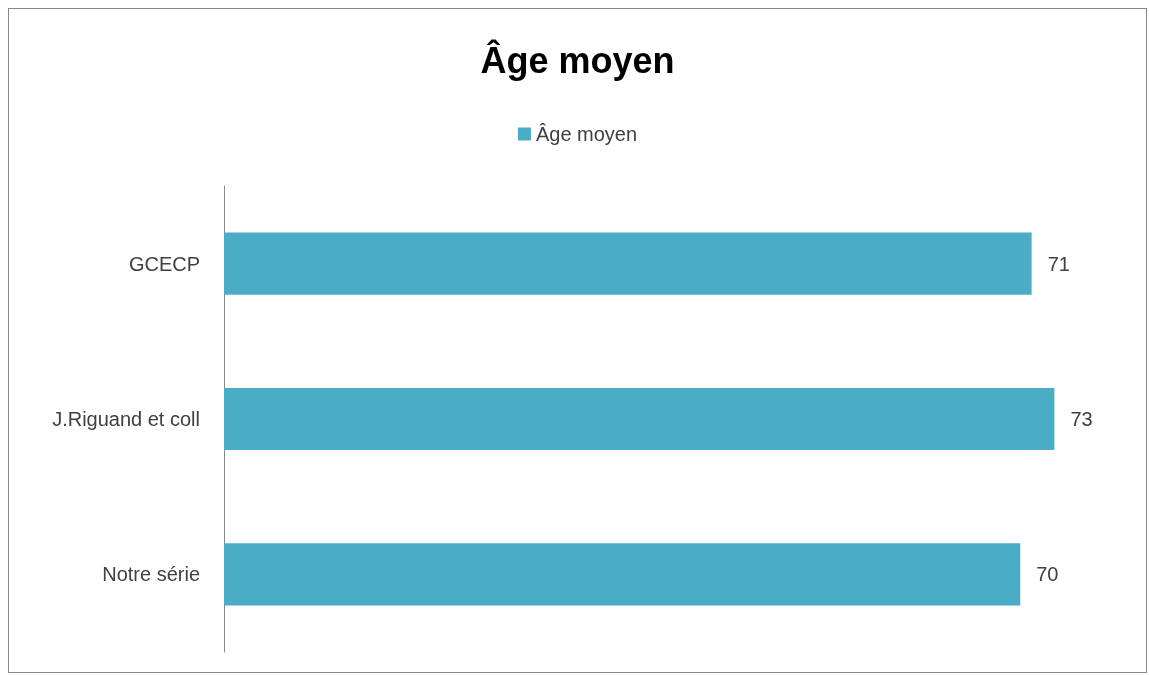  I want to click on chart-title: Âge moyen, so click(577, 59).